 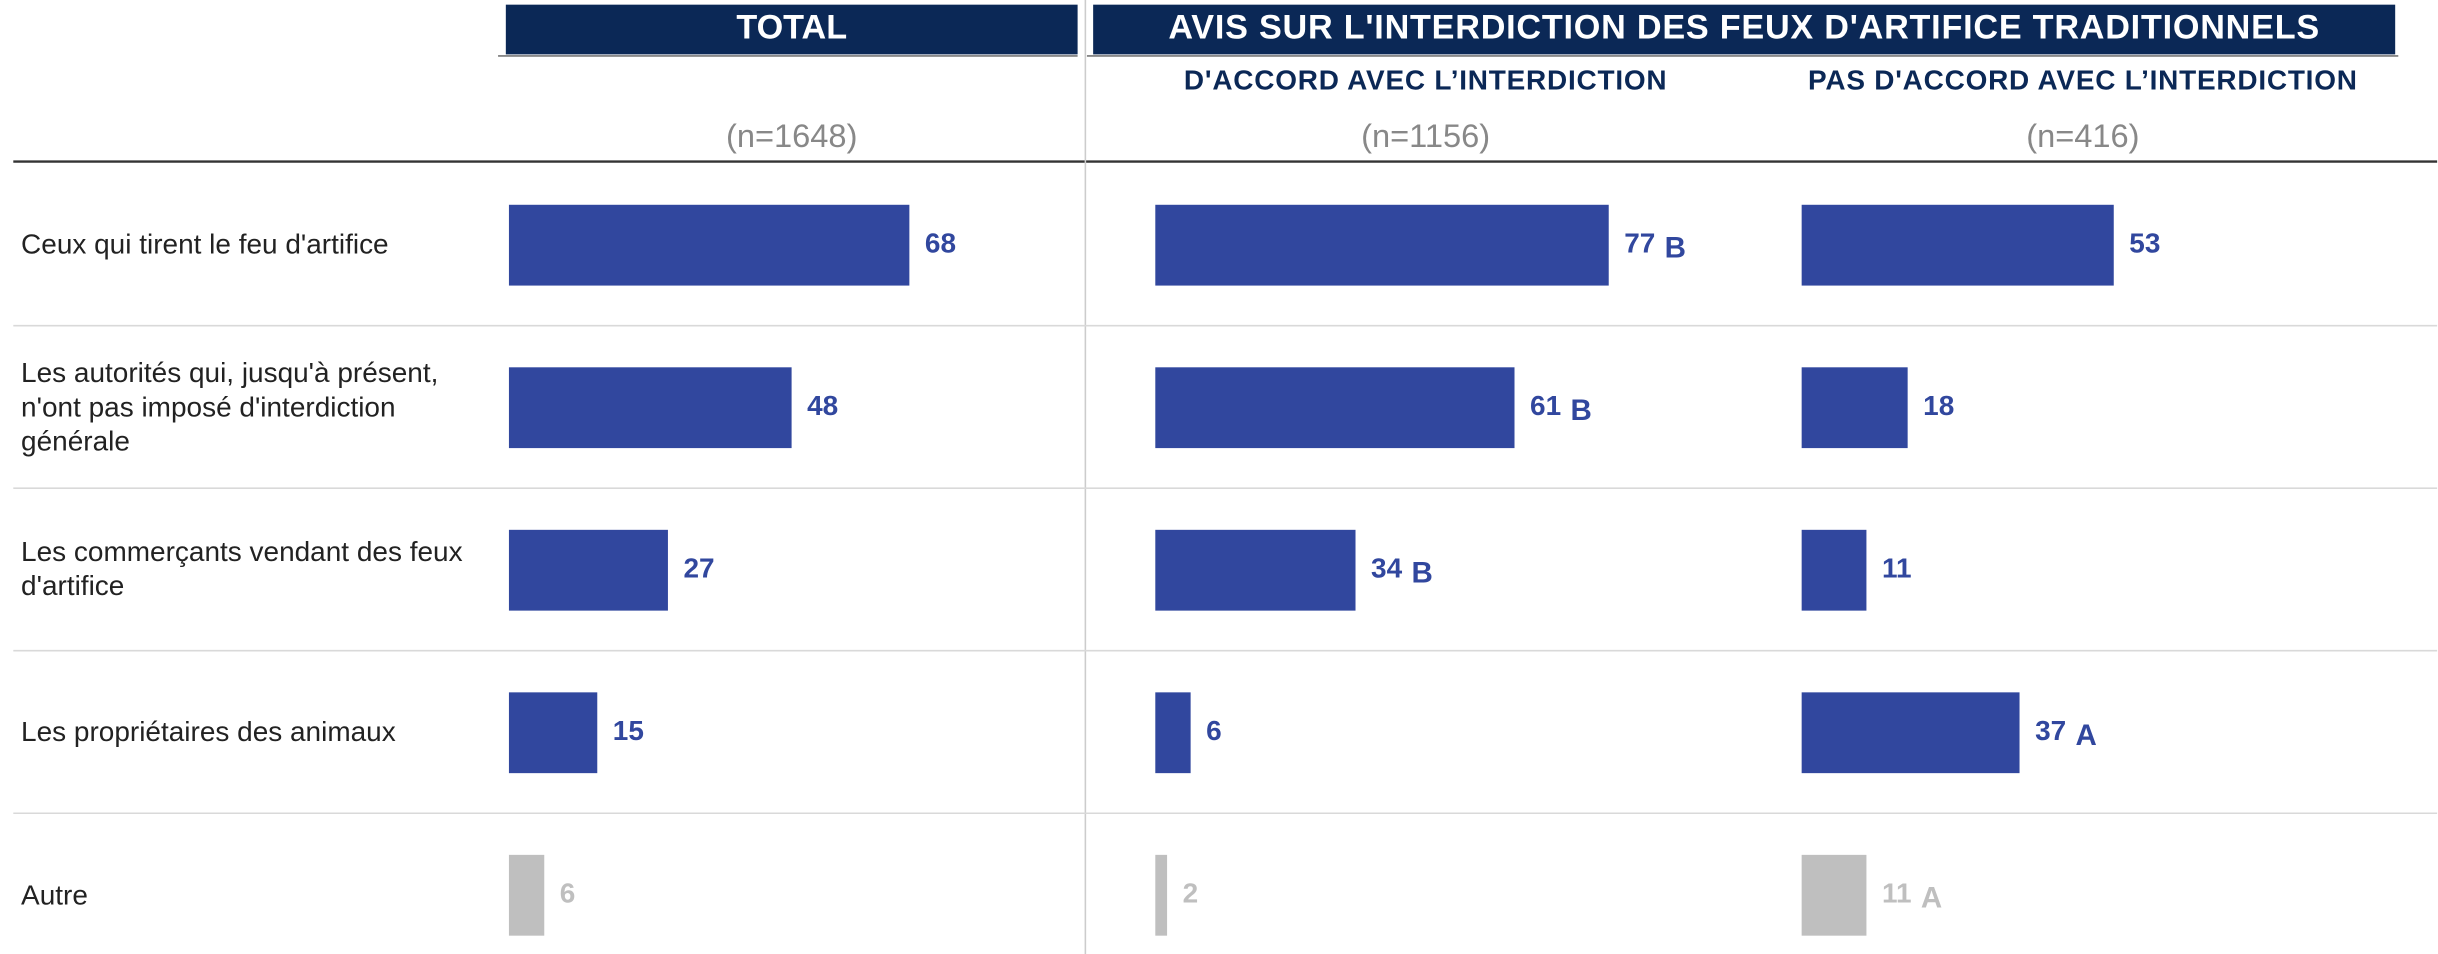 I want to click on value-label: 77, so click(x=1639, y=243).